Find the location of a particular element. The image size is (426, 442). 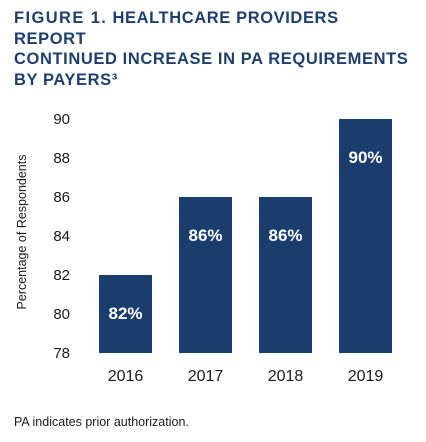

bar-data-label: 82% is located at coordinates (125, 313).